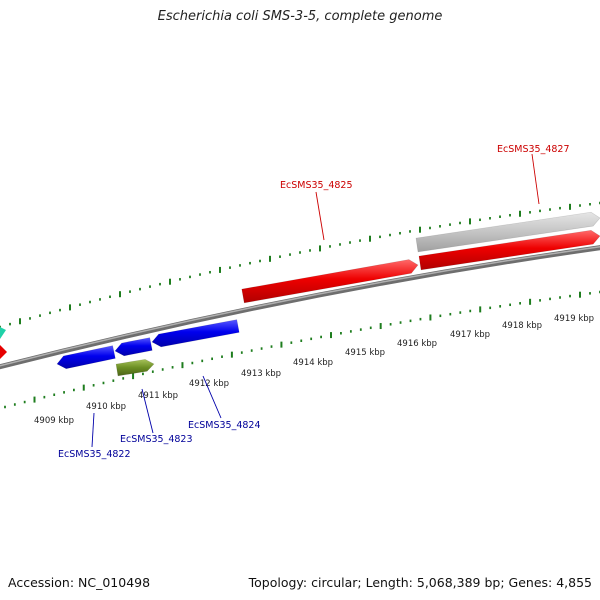 The height and width of the screenshot is (600, 600). I want to click on gene-label-ecsms35-4824: EcSMS35_4824, so click(224, 425).